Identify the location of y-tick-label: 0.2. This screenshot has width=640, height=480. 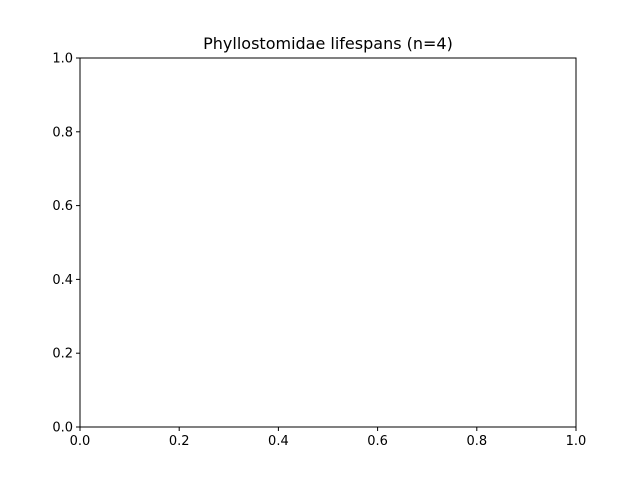
(62, 354).